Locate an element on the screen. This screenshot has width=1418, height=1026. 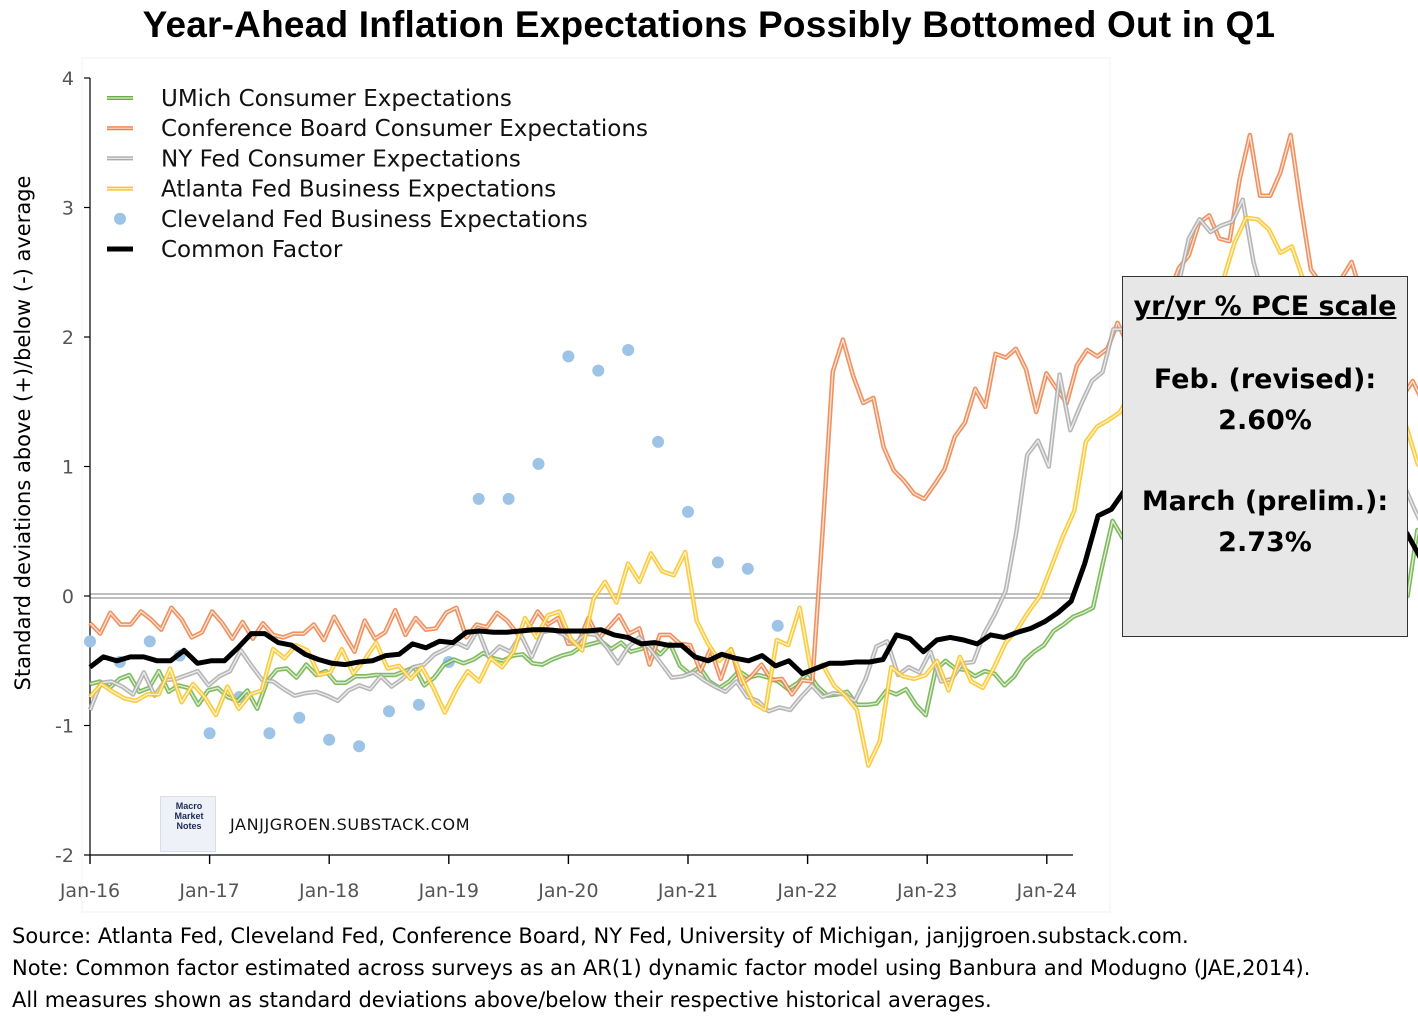
y-tick-label: 1 is located at coordinates (68, 468).